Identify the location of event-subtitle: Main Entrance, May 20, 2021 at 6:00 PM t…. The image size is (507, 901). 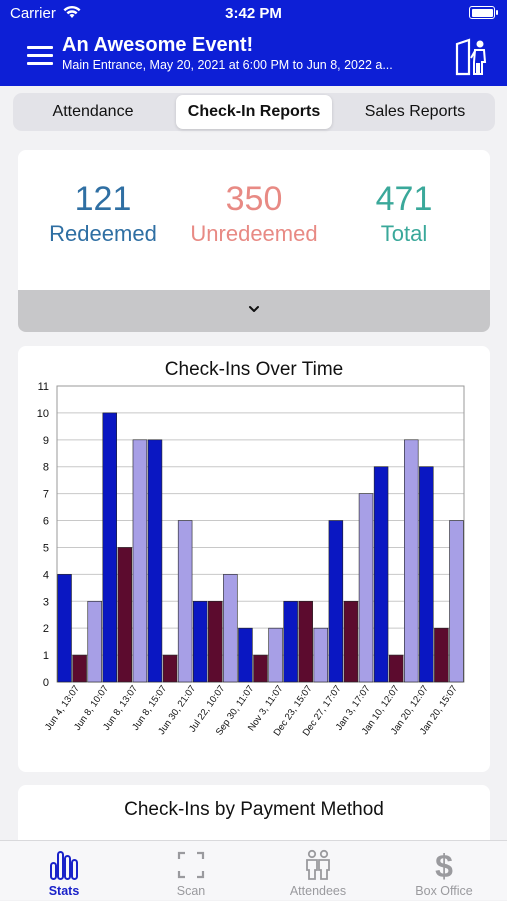
(227, 65).